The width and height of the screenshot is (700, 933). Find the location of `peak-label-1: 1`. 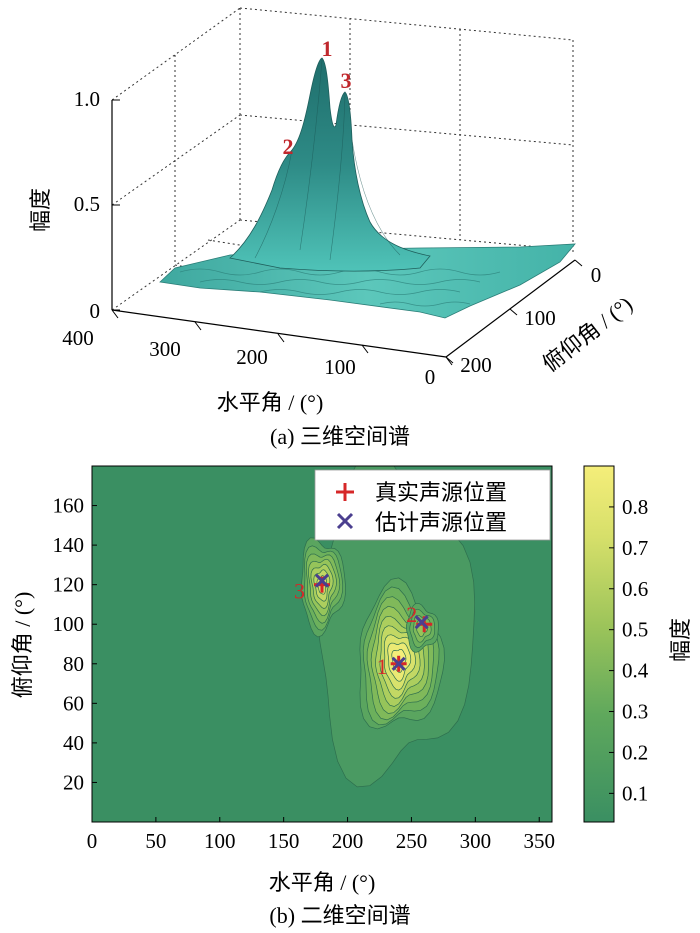

peak-label-1: 1 is located at coordinates (327, 48).